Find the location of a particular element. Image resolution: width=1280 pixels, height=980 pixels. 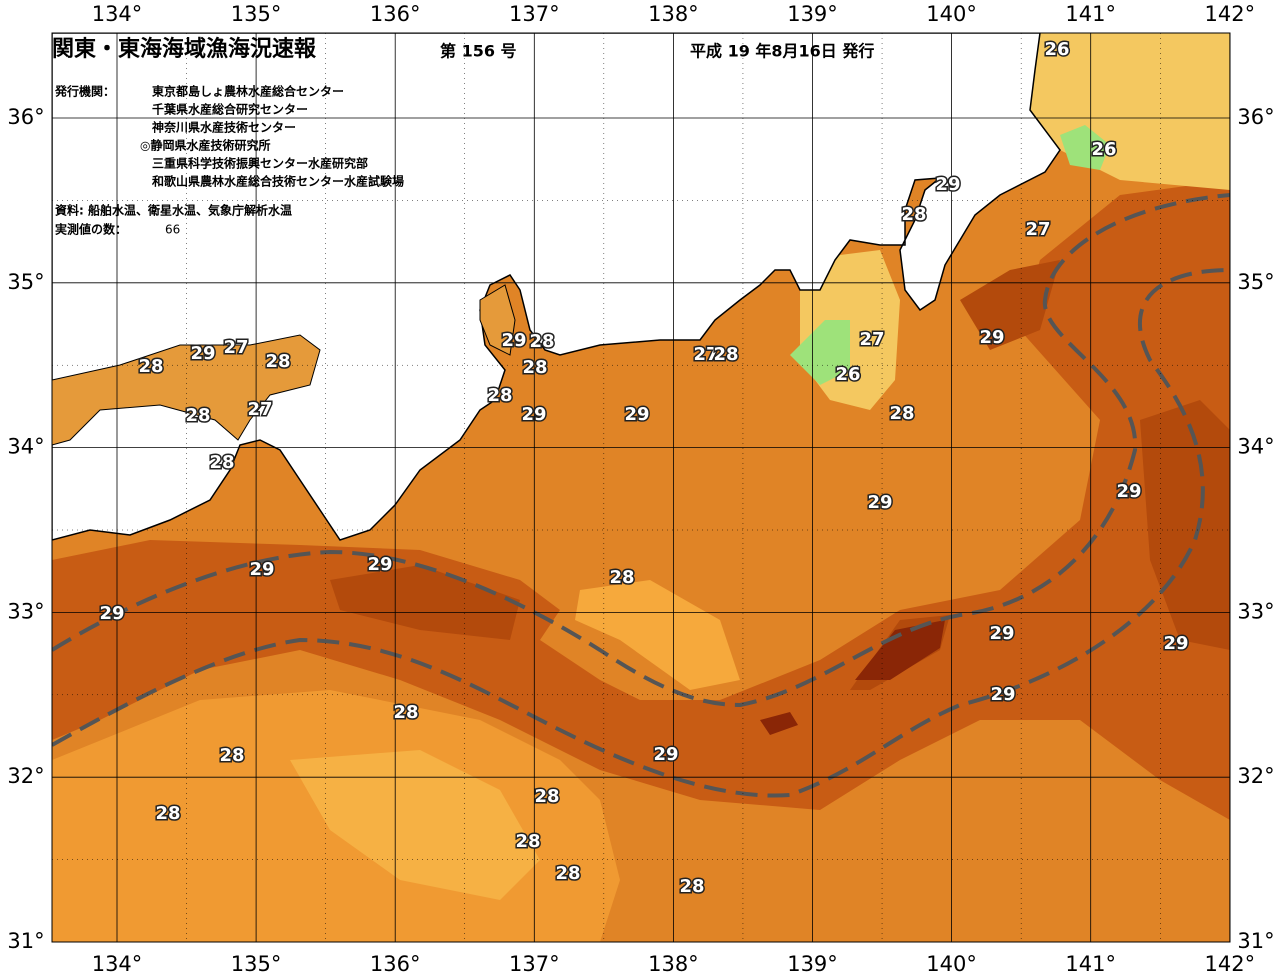

issue: 第 156 号 is located at coordinates (478, 51).